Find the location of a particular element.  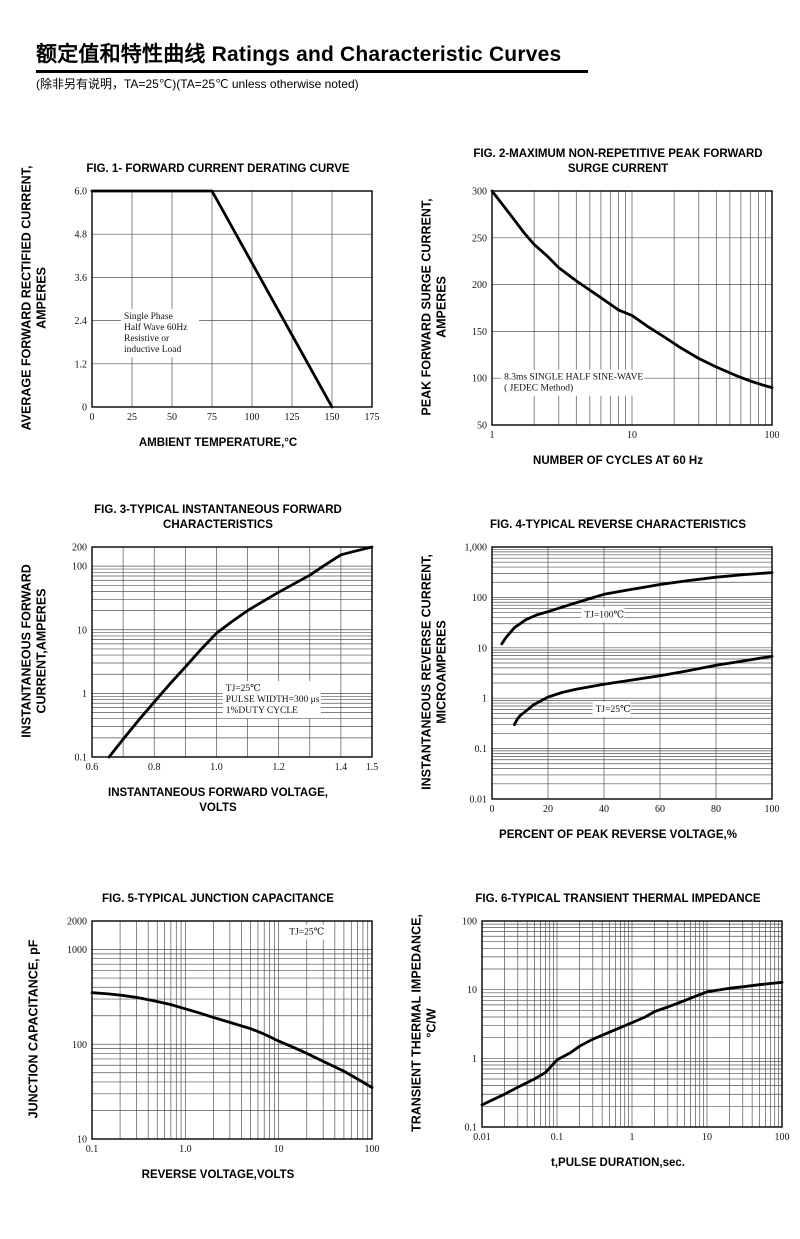

x-axis-label: REVERSE VOLTAGE,VOLTS is located at coordinates (218, 1174).